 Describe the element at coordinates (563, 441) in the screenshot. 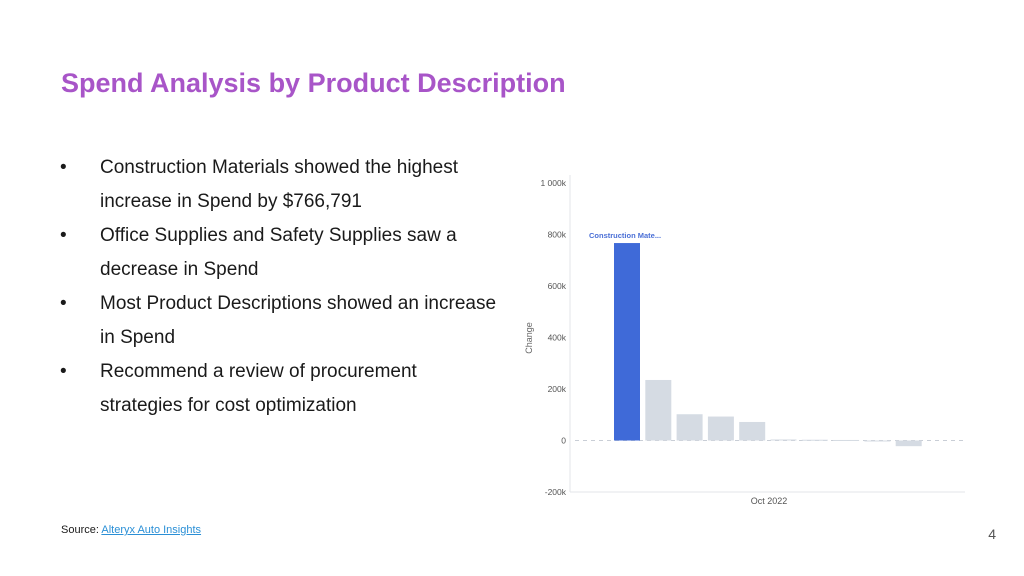

I see `y-tick-label: 0` at that location.